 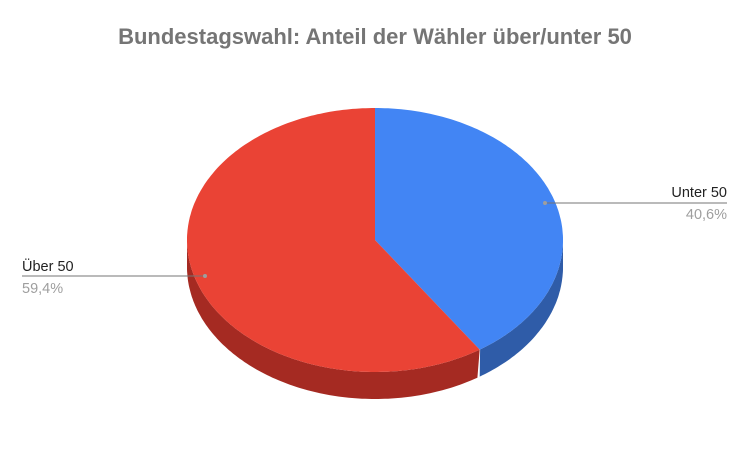 What do you see at coordinates (699, 193) in the screenshot?
I see `slice-label-unter-50: Unter 50` at bounding box center [699, 193].